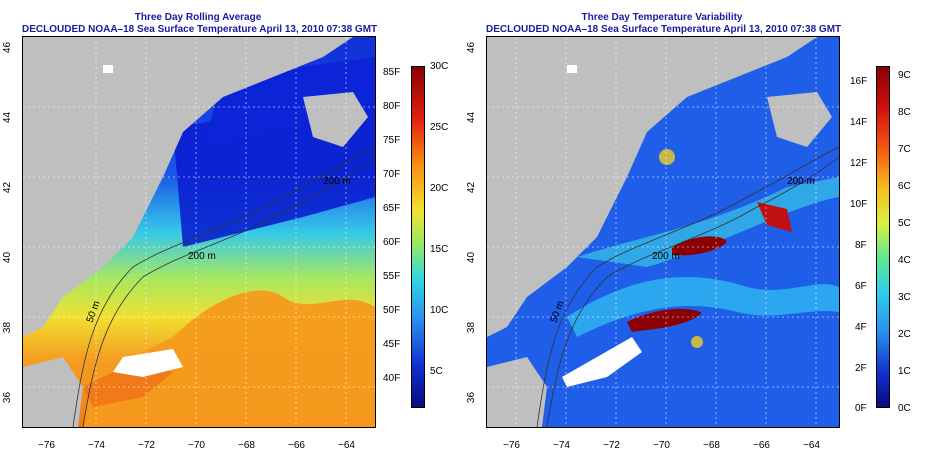 Image resolution: width=950 pixels, height=475 pixels. Describe the element at coordinates (859, 163) in the screenshot. I see `colorbar-f-label: 12F` at that location.